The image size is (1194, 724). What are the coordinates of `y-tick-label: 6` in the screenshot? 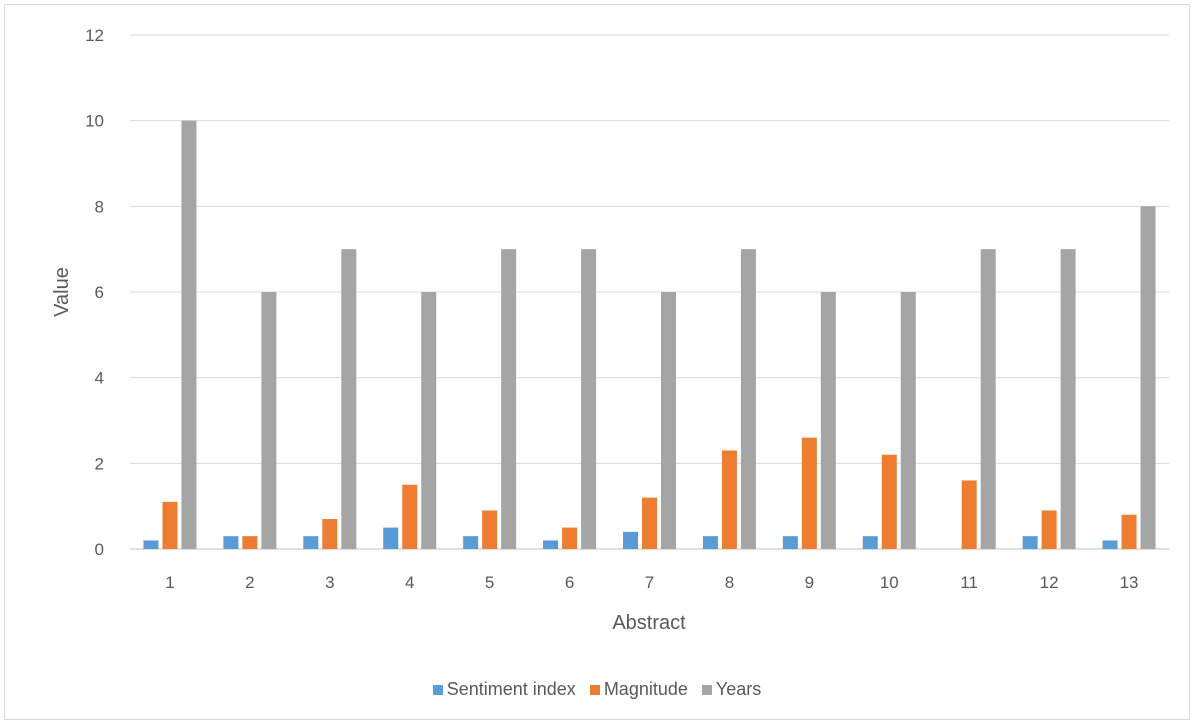 It's located at (99, 292).